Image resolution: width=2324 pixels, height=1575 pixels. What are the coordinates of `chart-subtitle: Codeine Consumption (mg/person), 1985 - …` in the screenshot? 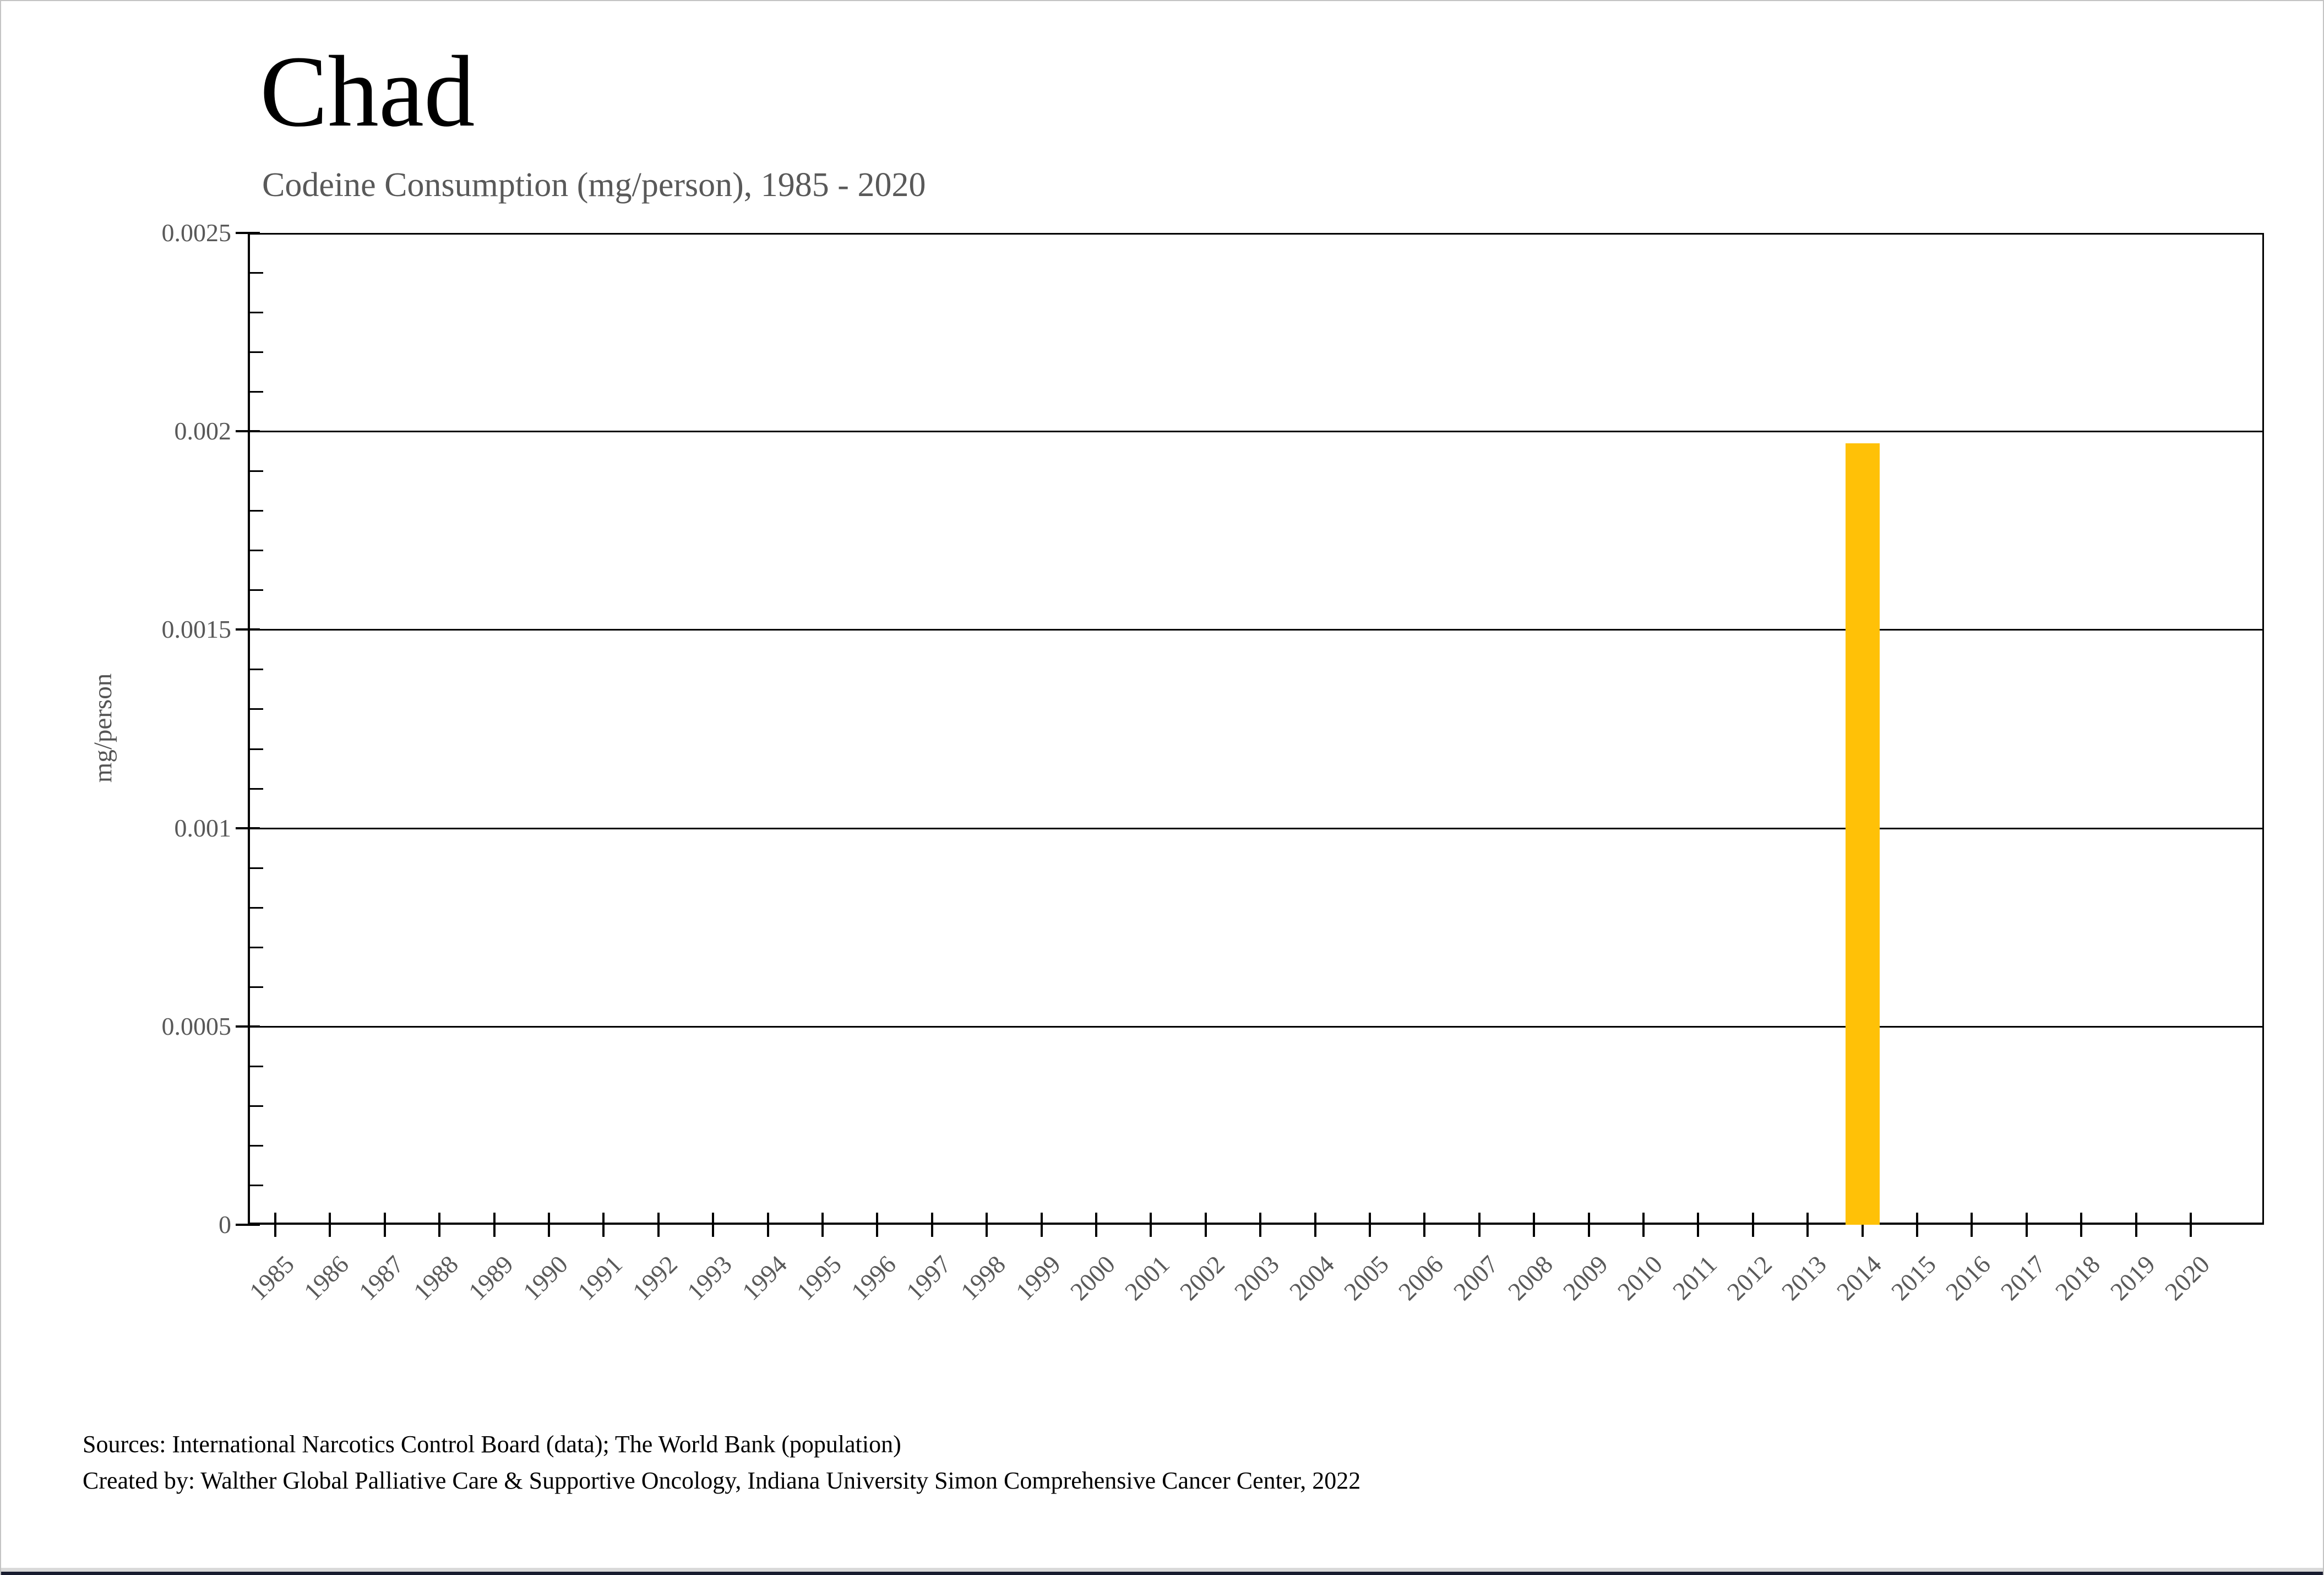 It's located at (594, 185).